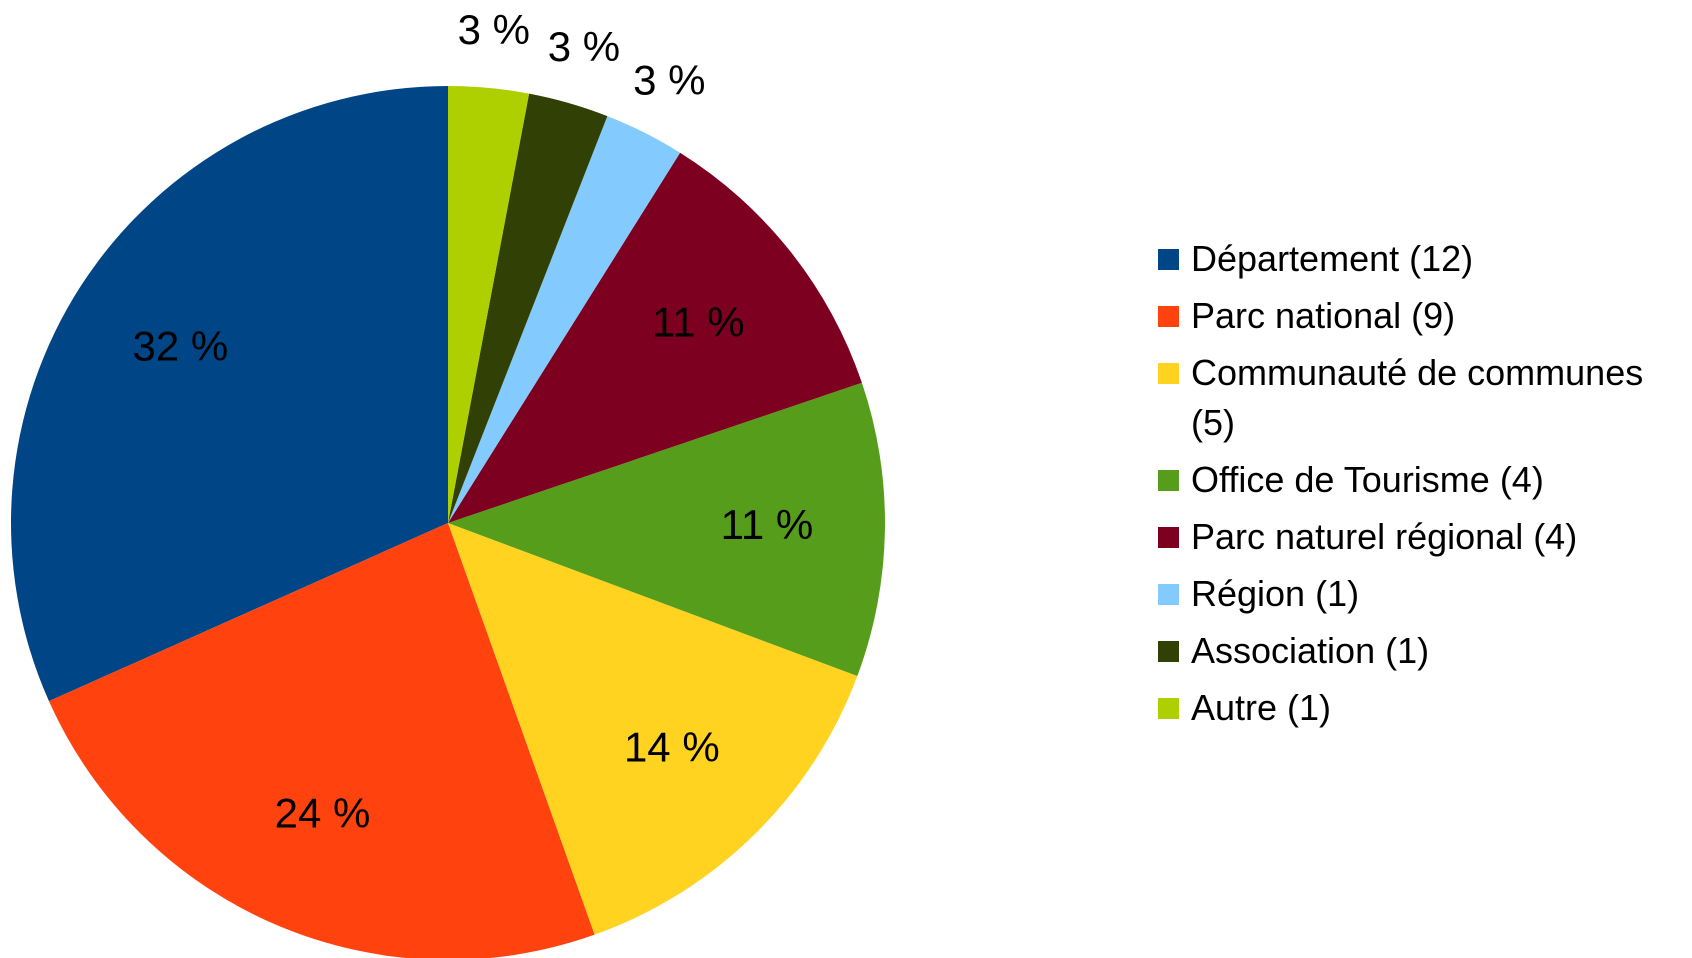 The width and height of the screenshot is (1692, 958). I want to click on slice-label: 24 %, so click(323, 812).